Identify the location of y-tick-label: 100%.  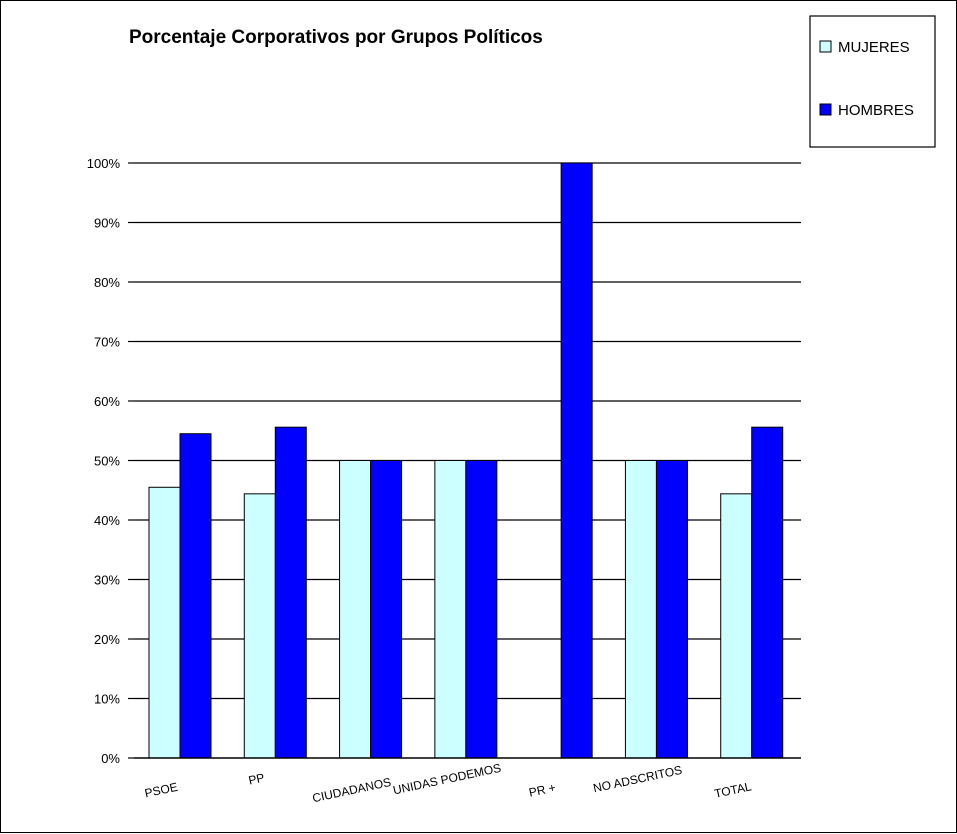
(104, 163).